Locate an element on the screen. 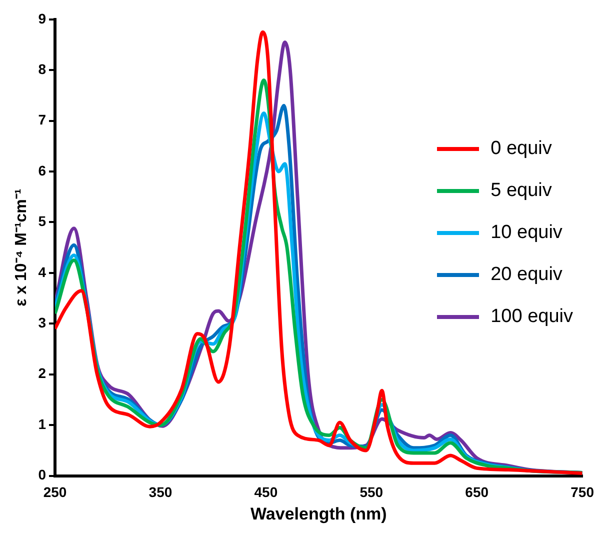 The width and height of the screenshot is (605, 537). y-tick-label: 1 is located at coordinates (42, 424).